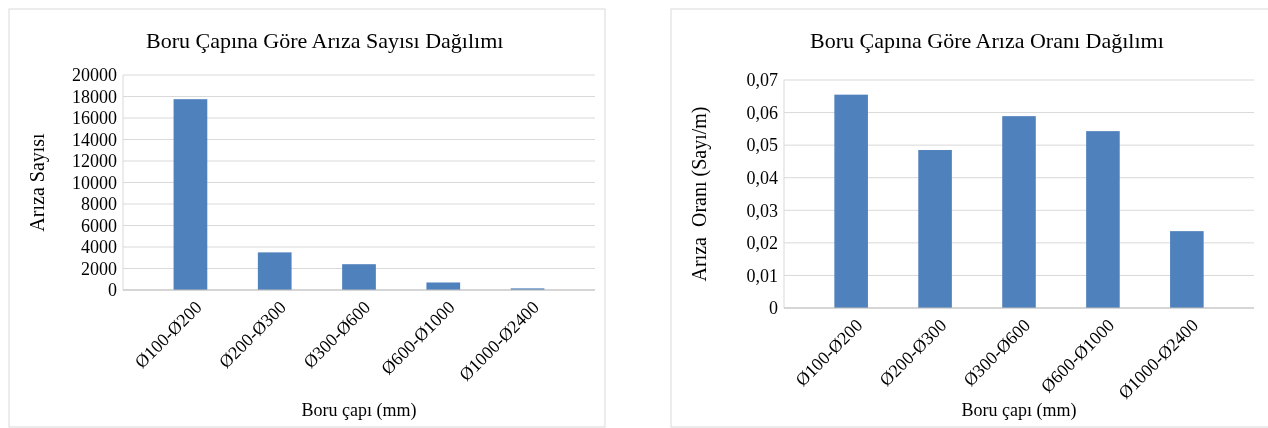 The width and height of the screenshot is (1268, 428). What do you see at coordinates (94, 118) in the screenshot?
I see `y-tick-label: 16000` at bounding box center [94, 118].